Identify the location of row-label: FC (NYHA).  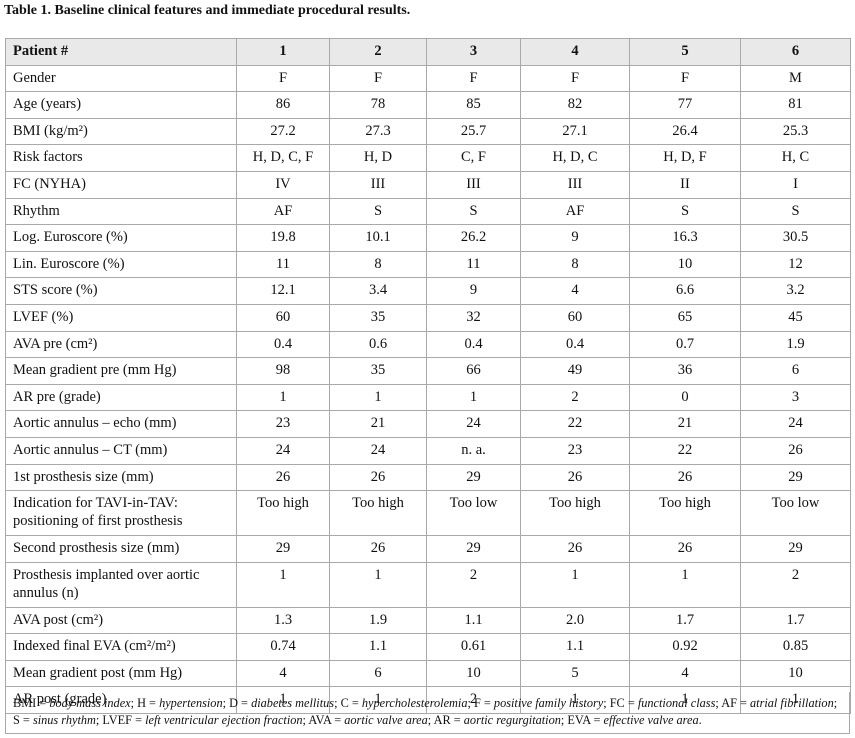
(121, 184).